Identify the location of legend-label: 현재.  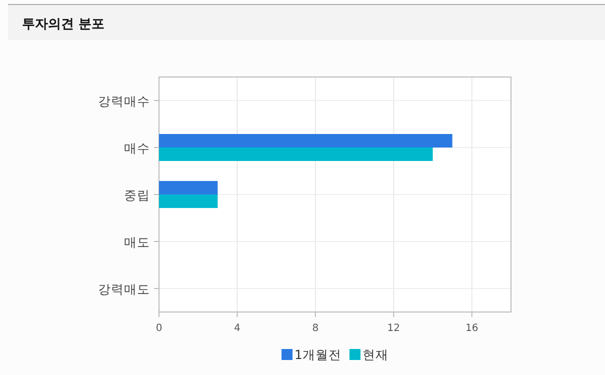
(375, 354).